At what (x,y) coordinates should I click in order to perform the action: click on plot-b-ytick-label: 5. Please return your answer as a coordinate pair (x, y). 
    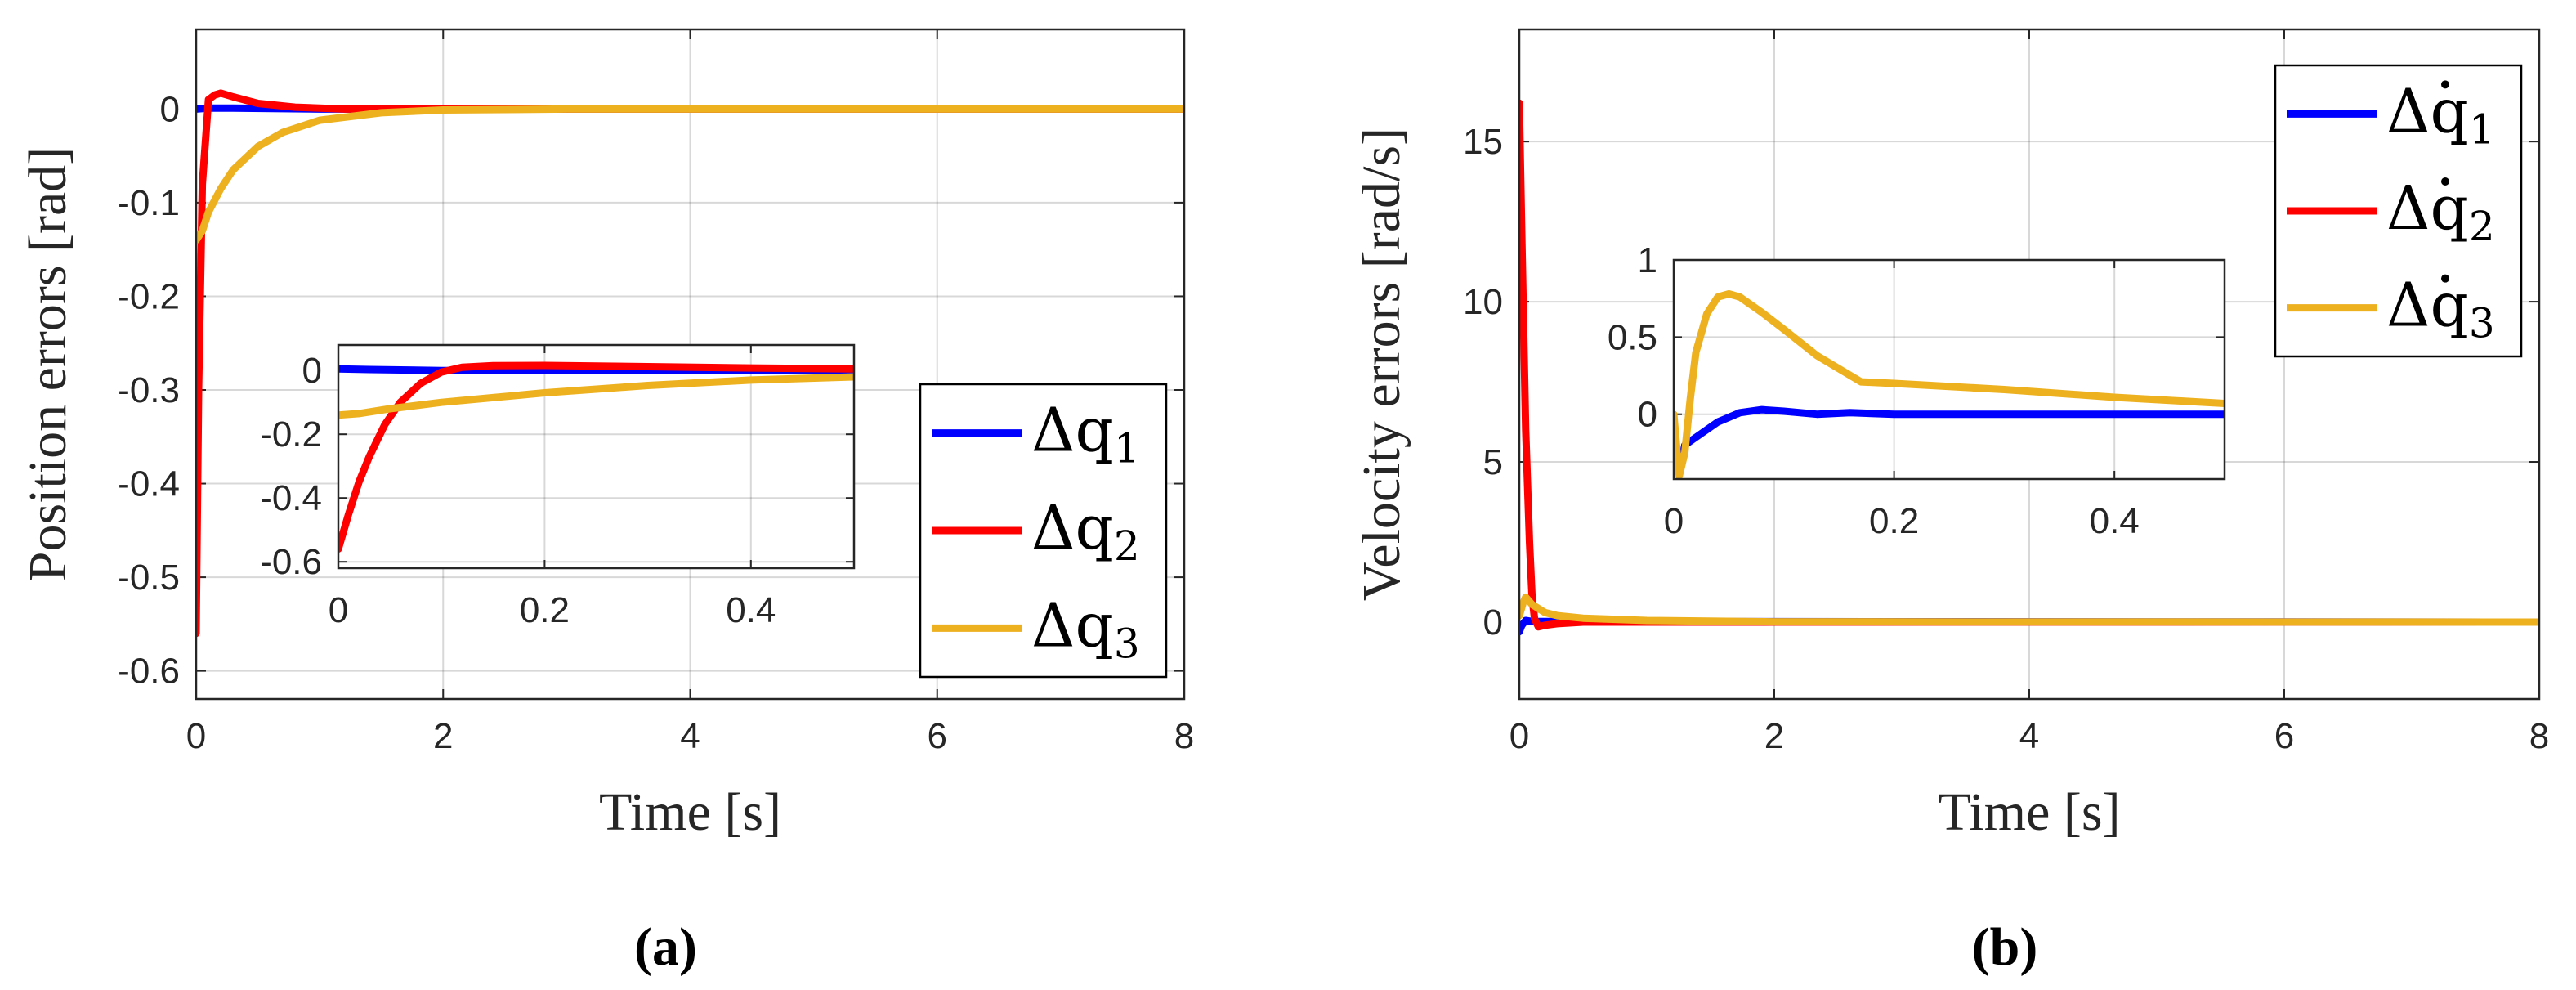
    Looking at the image, I should click on (1493, 462).